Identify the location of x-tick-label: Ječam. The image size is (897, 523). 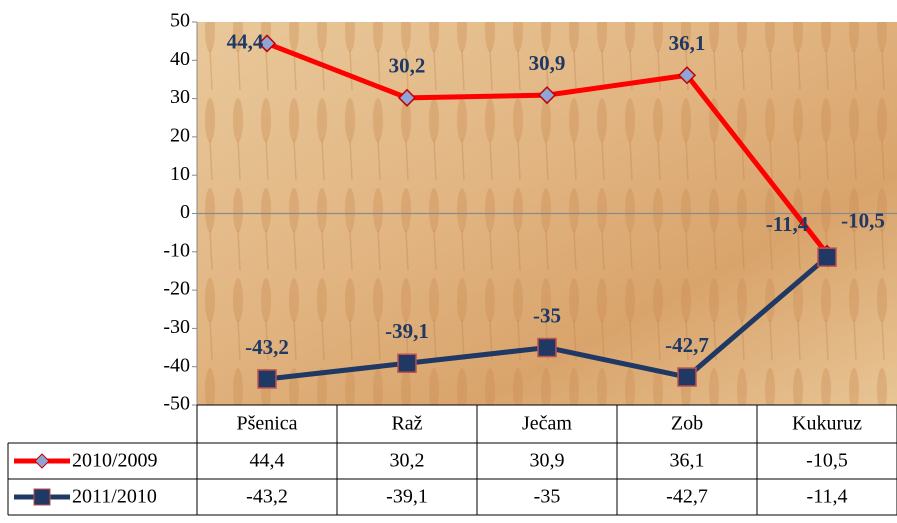
(547, 424).